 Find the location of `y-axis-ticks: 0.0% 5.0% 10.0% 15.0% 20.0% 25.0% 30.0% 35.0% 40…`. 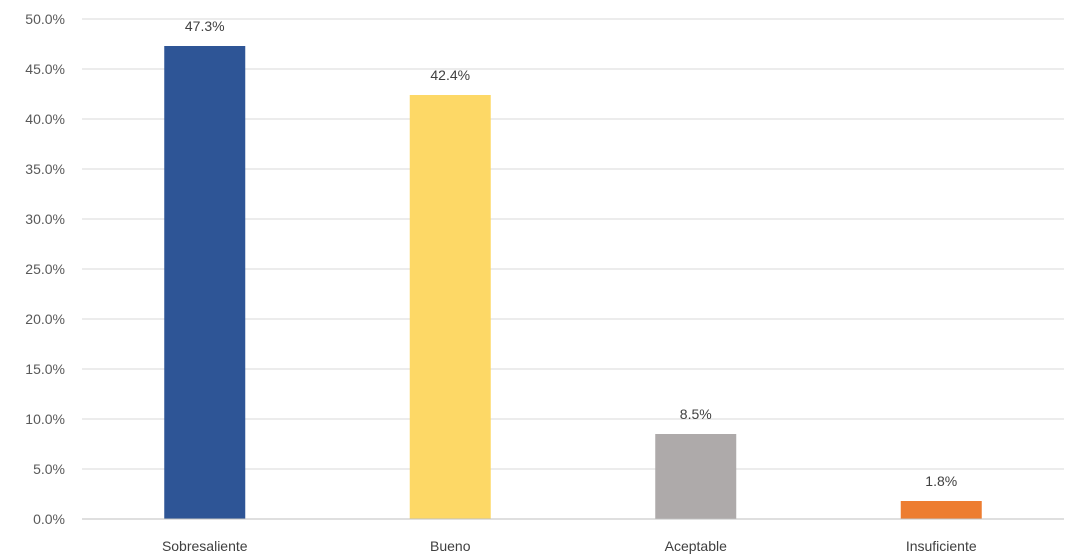

y-axis-ticks: 0.0% 5.0% 10.0% 15.0% 20.0% 25.0% 30.0% 35.0% 40… is located at coordinates (45, 269).